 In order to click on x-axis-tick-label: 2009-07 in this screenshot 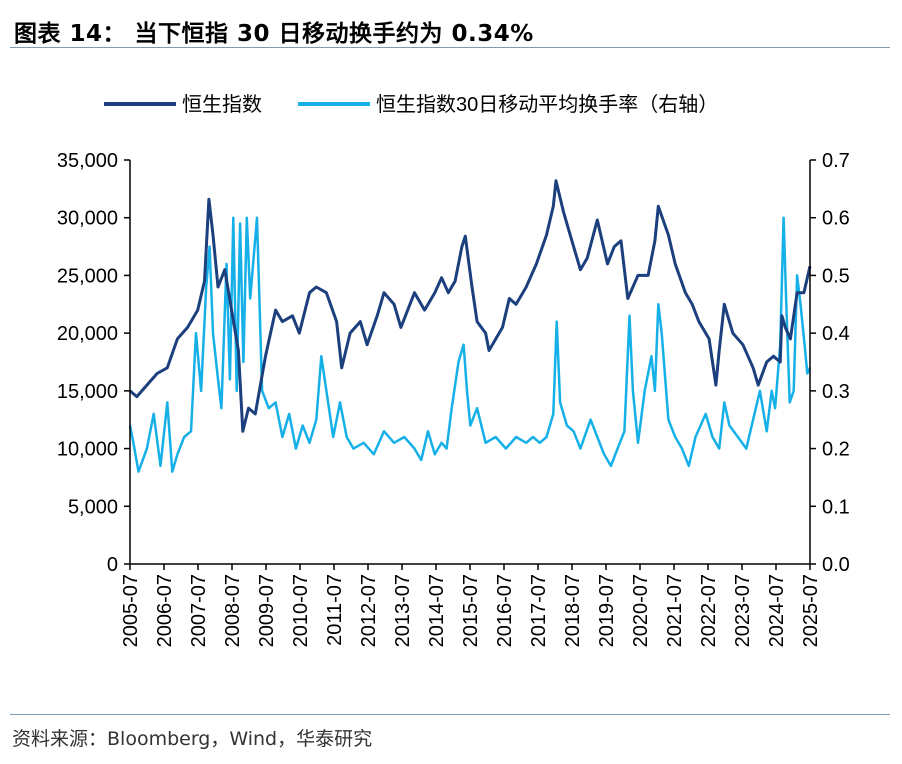, I will do `click(267, 610)`.